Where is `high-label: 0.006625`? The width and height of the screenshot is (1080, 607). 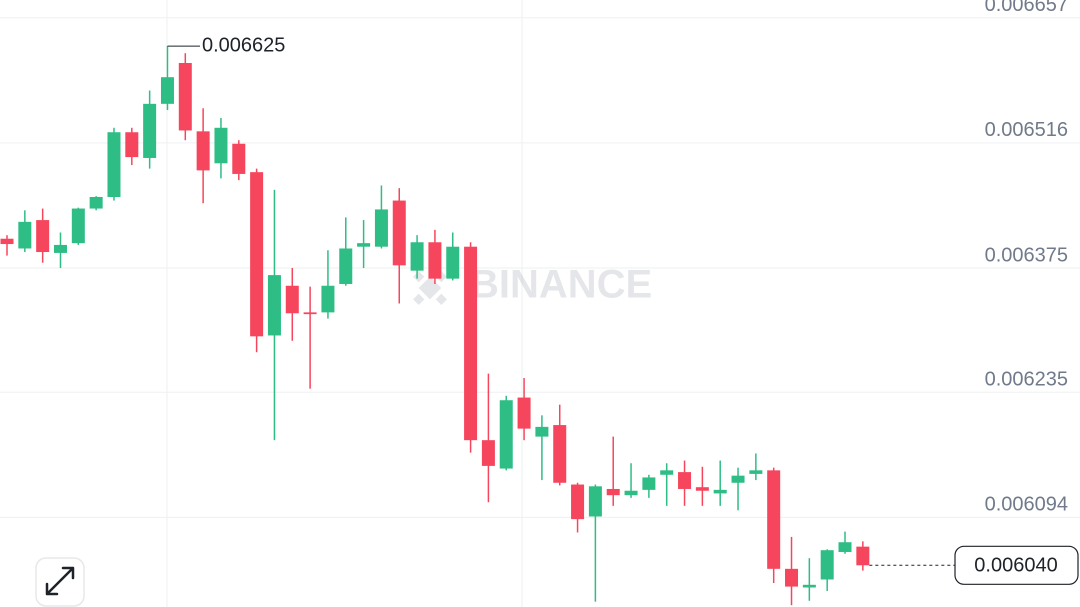
high-label: 0.006625 is located at coordinates (243, 45).